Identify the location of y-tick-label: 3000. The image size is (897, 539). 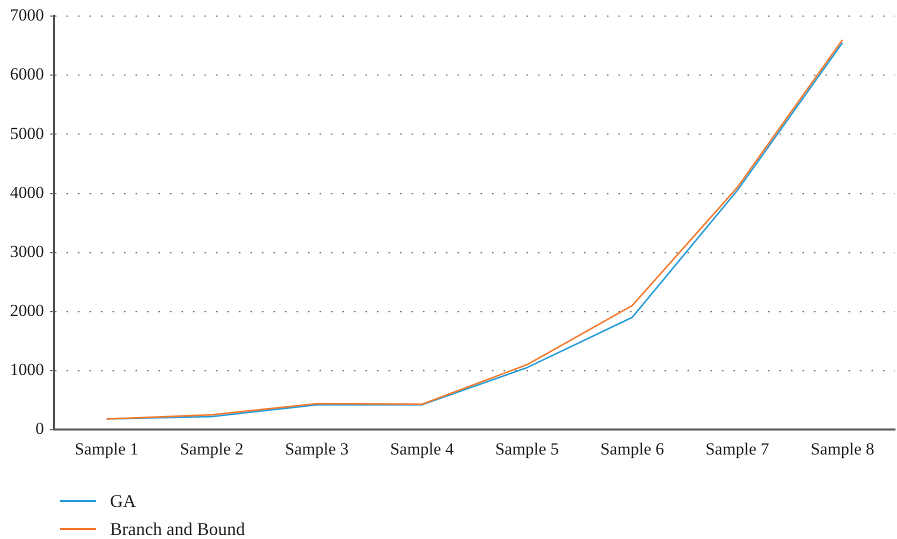
(27, 251).